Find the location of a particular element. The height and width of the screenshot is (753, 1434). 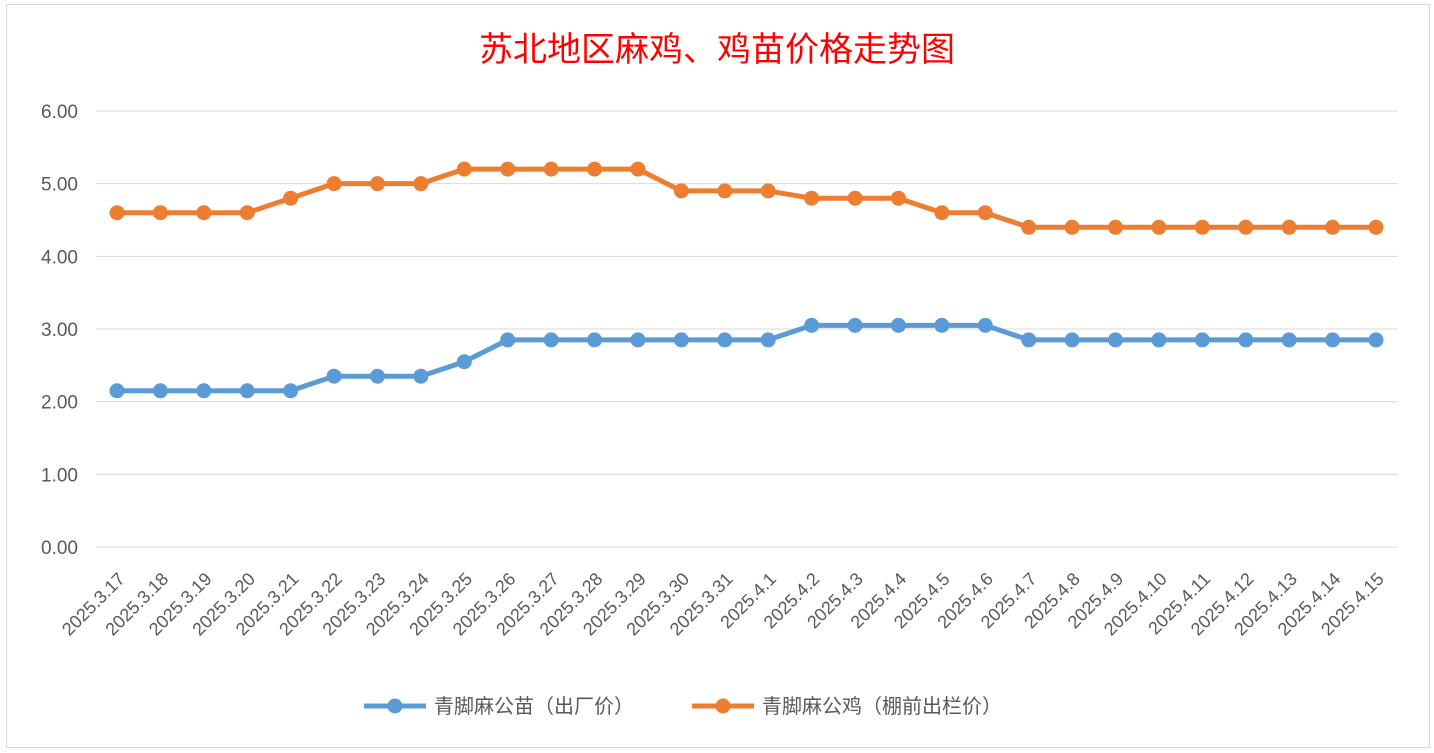

y-tick-label: 1.00 is located at coordinates (59, 475).